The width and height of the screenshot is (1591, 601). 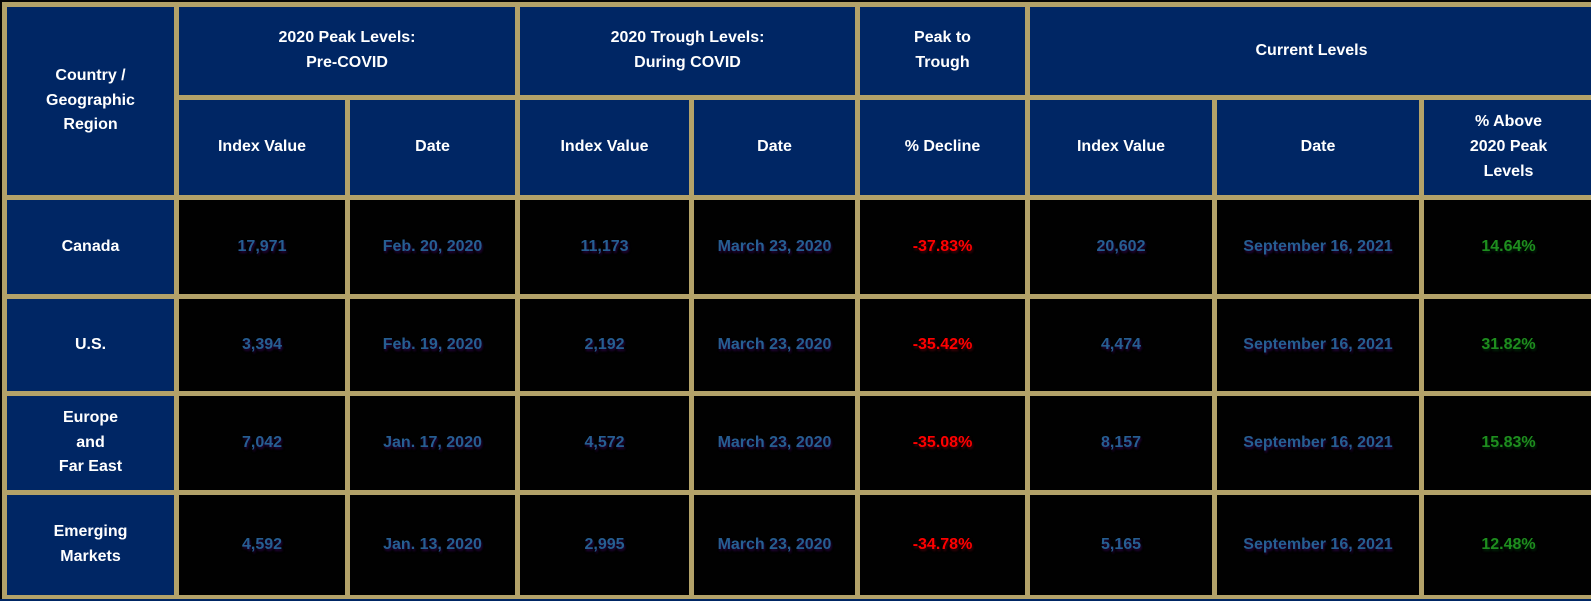 What do you see at coordinates (90, 345) in the screenshot?
I see `region-label: U.S.` at bounding box center [90, 345].